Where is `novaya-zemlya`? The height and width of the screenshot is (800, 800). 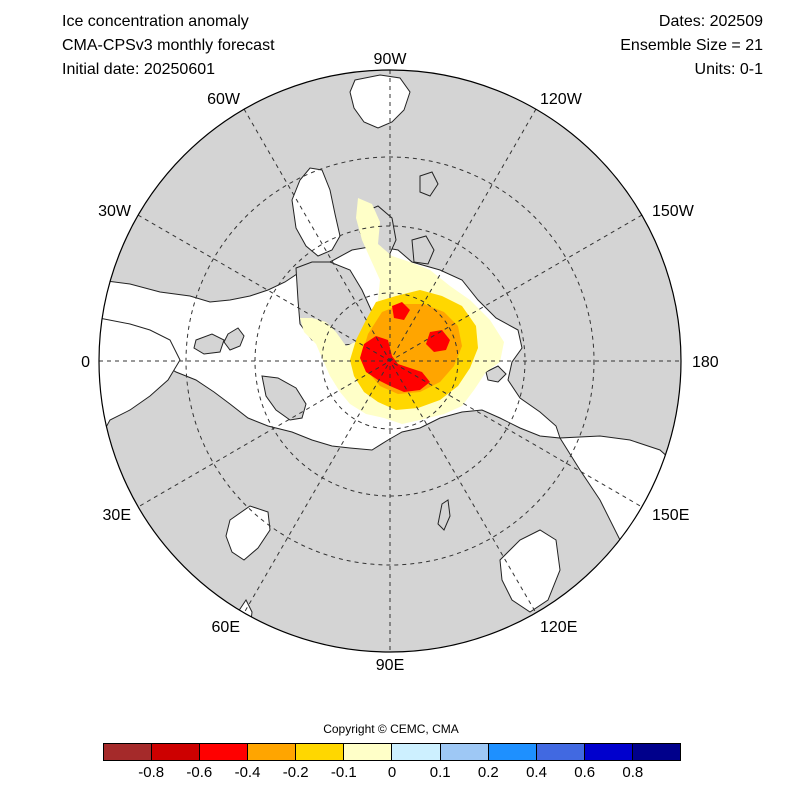
novaya-zemlya is located at coordinates (284, 398).